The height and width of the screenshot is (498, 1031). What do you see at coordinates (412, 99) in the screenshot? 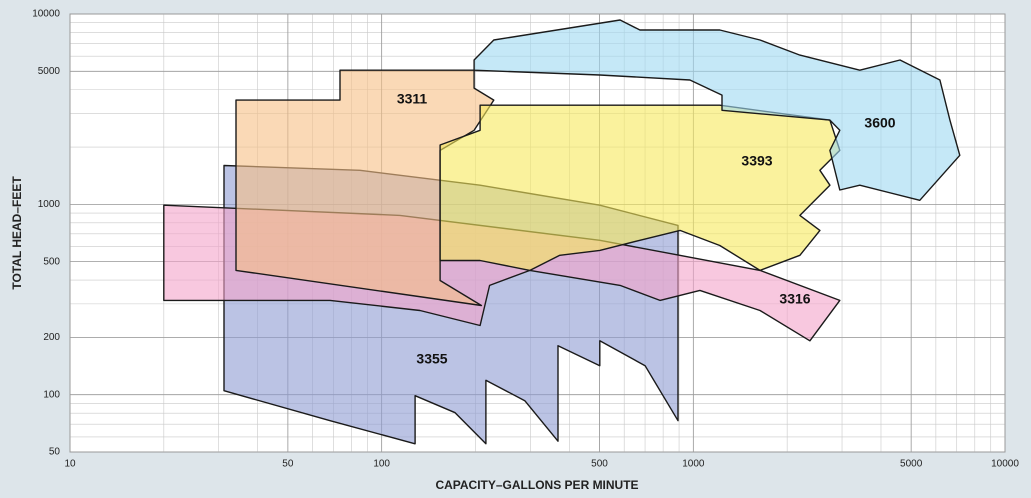
I see `region-label: 3311` at bounding box center [412, 99].